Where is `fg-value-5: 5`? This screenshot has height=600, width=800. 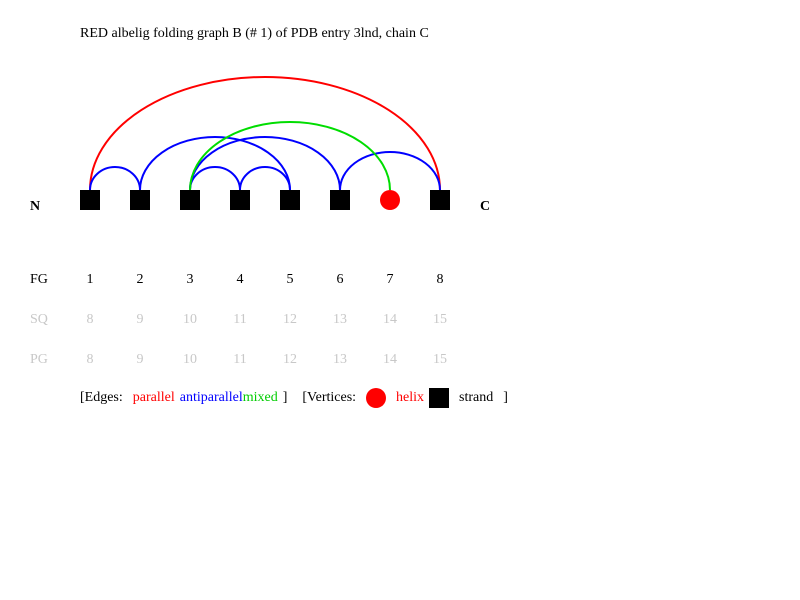
fg-value-5: 5 is located at coordinates (290, 279).